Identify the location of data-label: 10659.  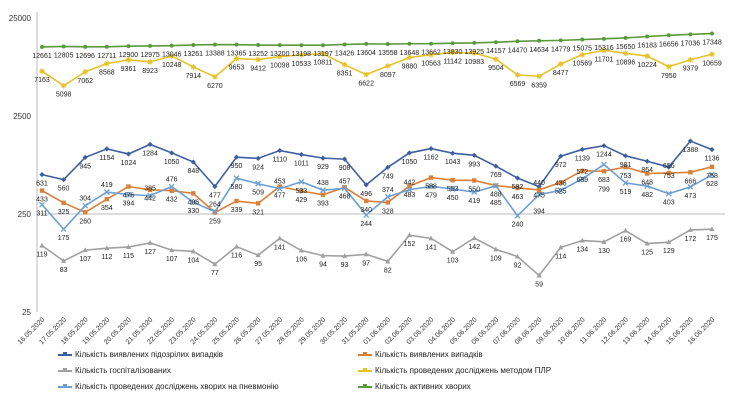
(712, 63).